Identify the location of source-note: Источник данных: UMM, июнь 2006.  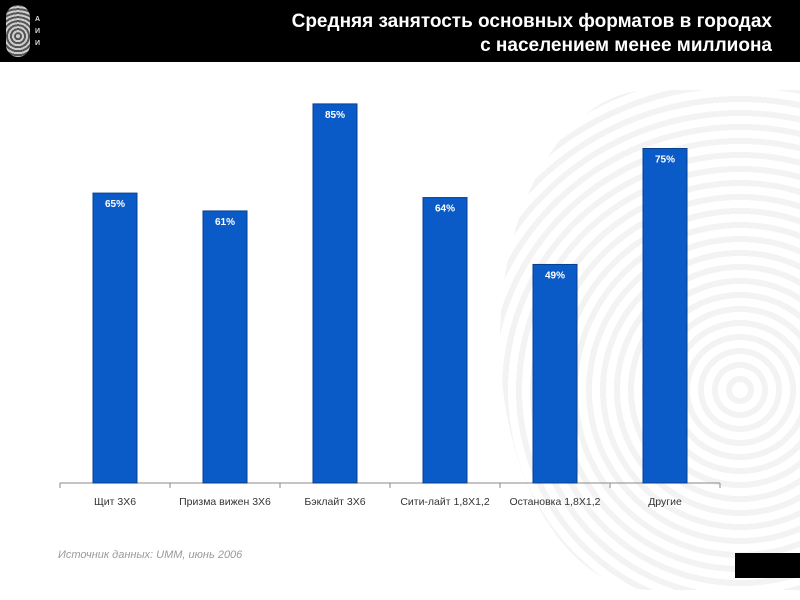
(150, 555).